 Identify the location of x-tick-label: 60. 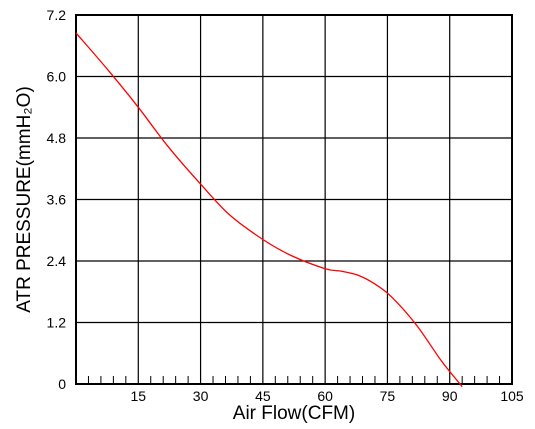
(325, 396).